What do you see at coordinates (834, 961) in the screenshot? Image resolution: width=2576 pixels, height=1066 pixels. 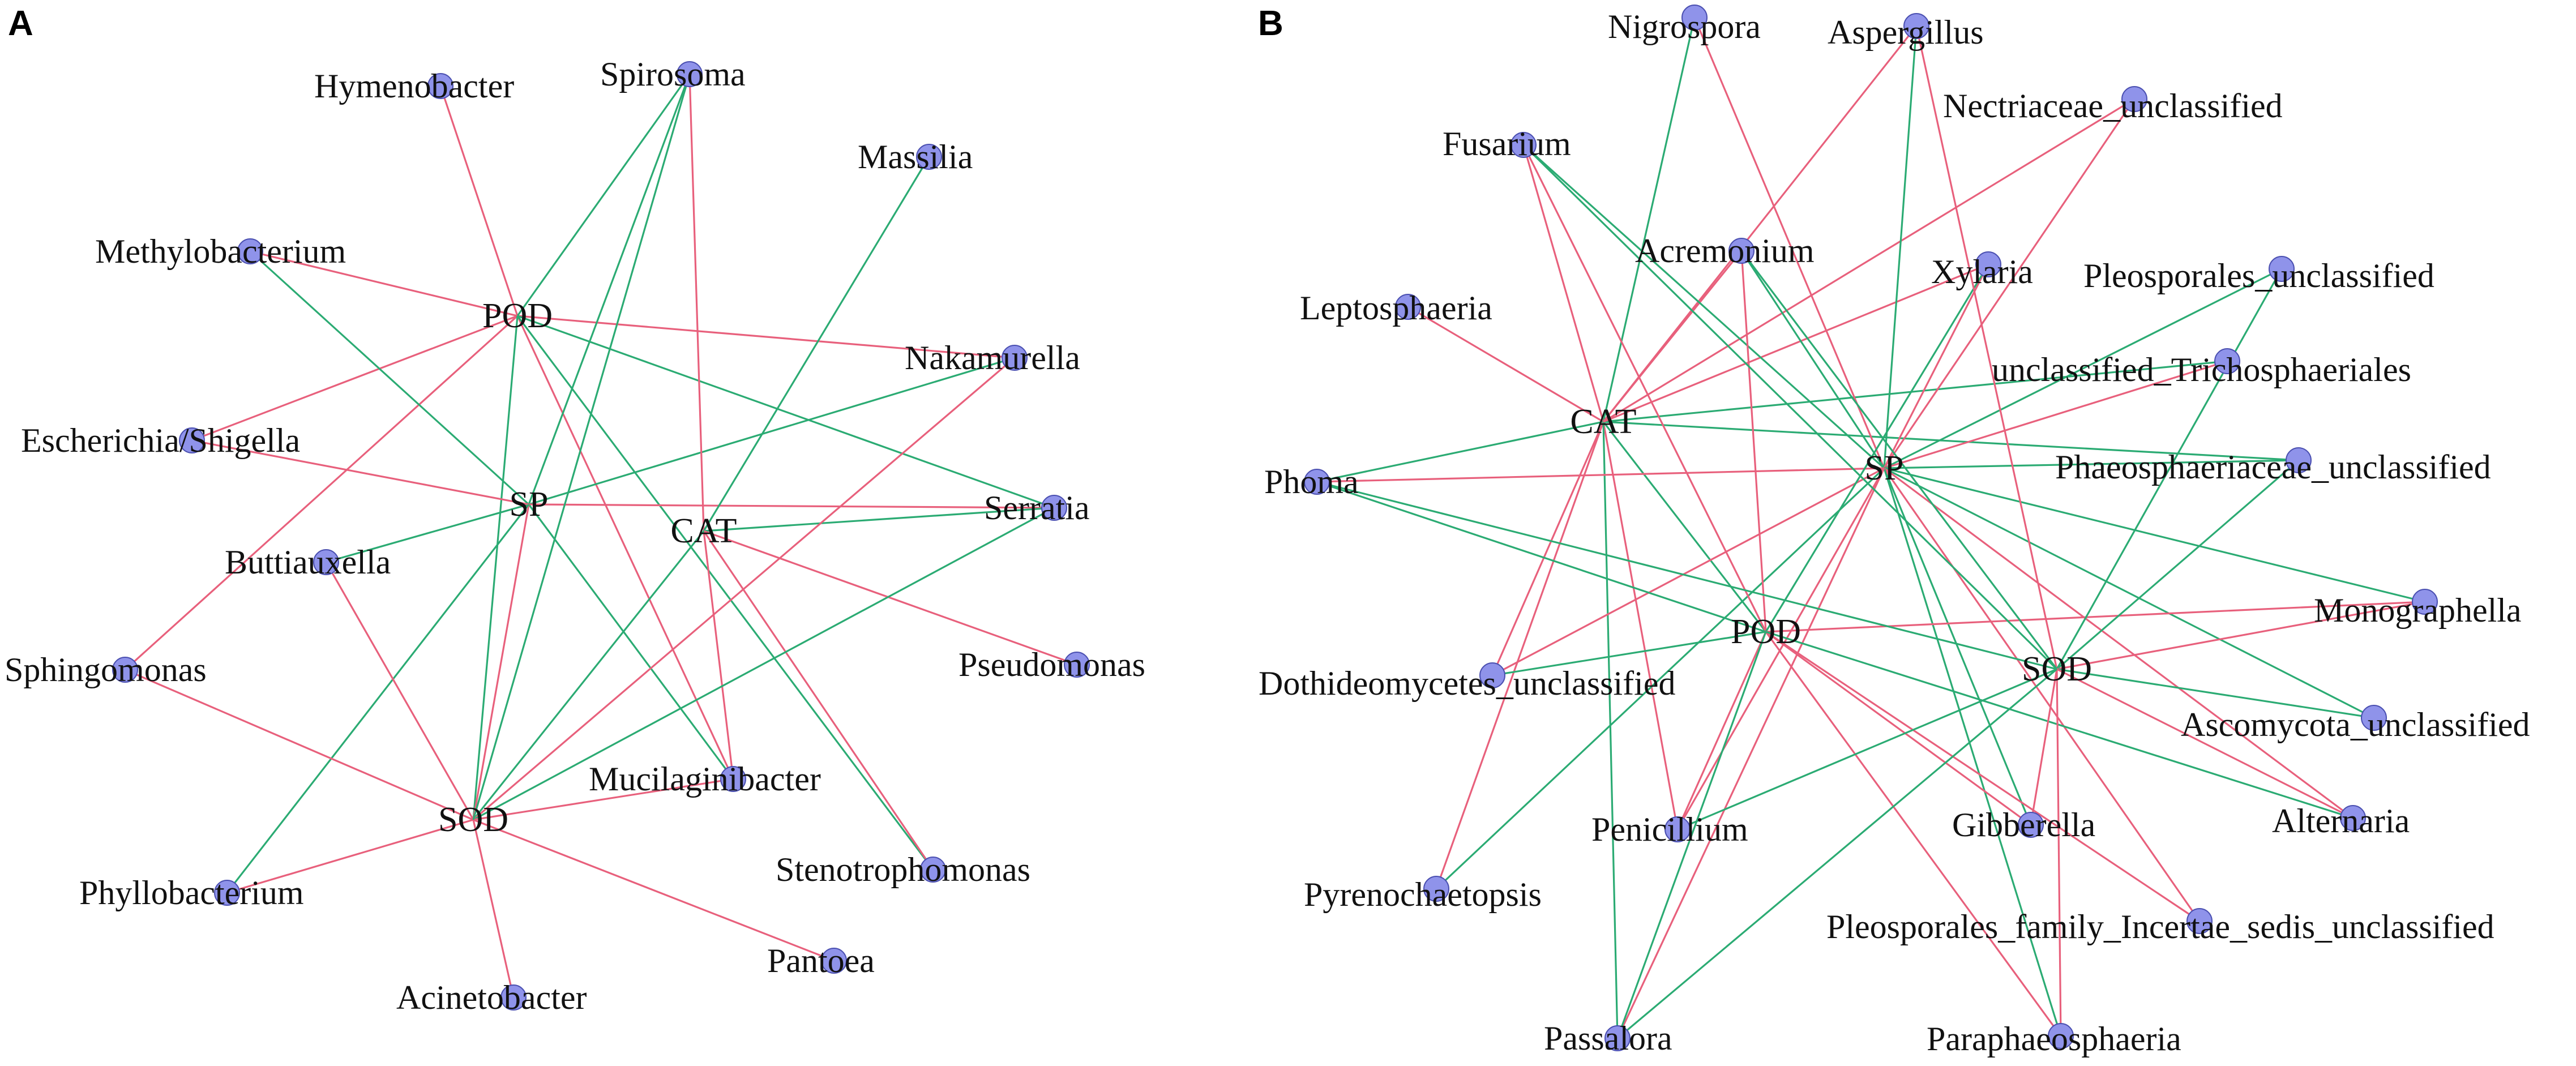 I see `panel-a-node-pantoea` at bounding box center [834, 961].